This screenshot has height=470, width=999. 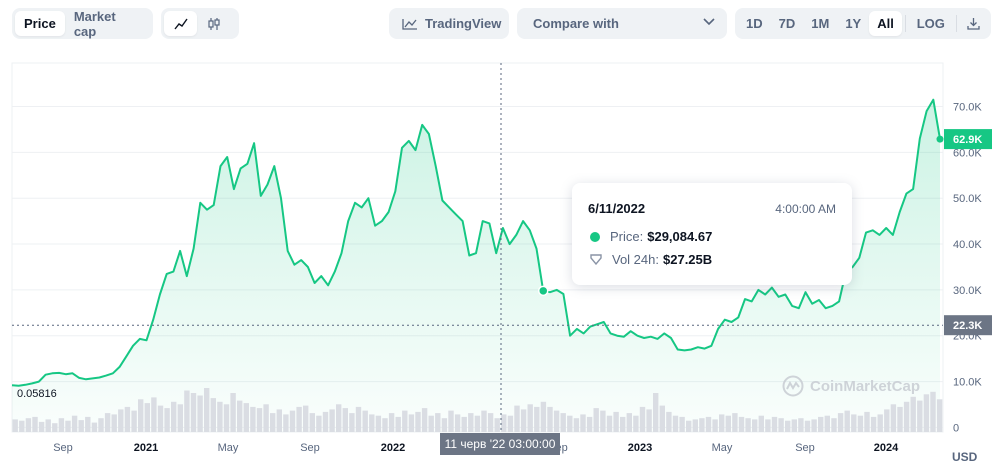 I want to click on compare-with-select: Compare with, so click(x=622, y=23).